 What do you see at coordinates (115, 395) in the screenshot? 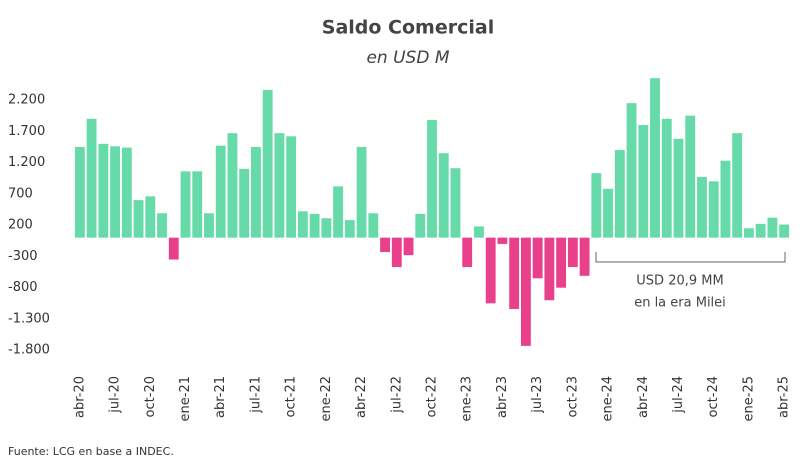
I see `x-tick-label: jul-20` at bounding box center [115, 395].